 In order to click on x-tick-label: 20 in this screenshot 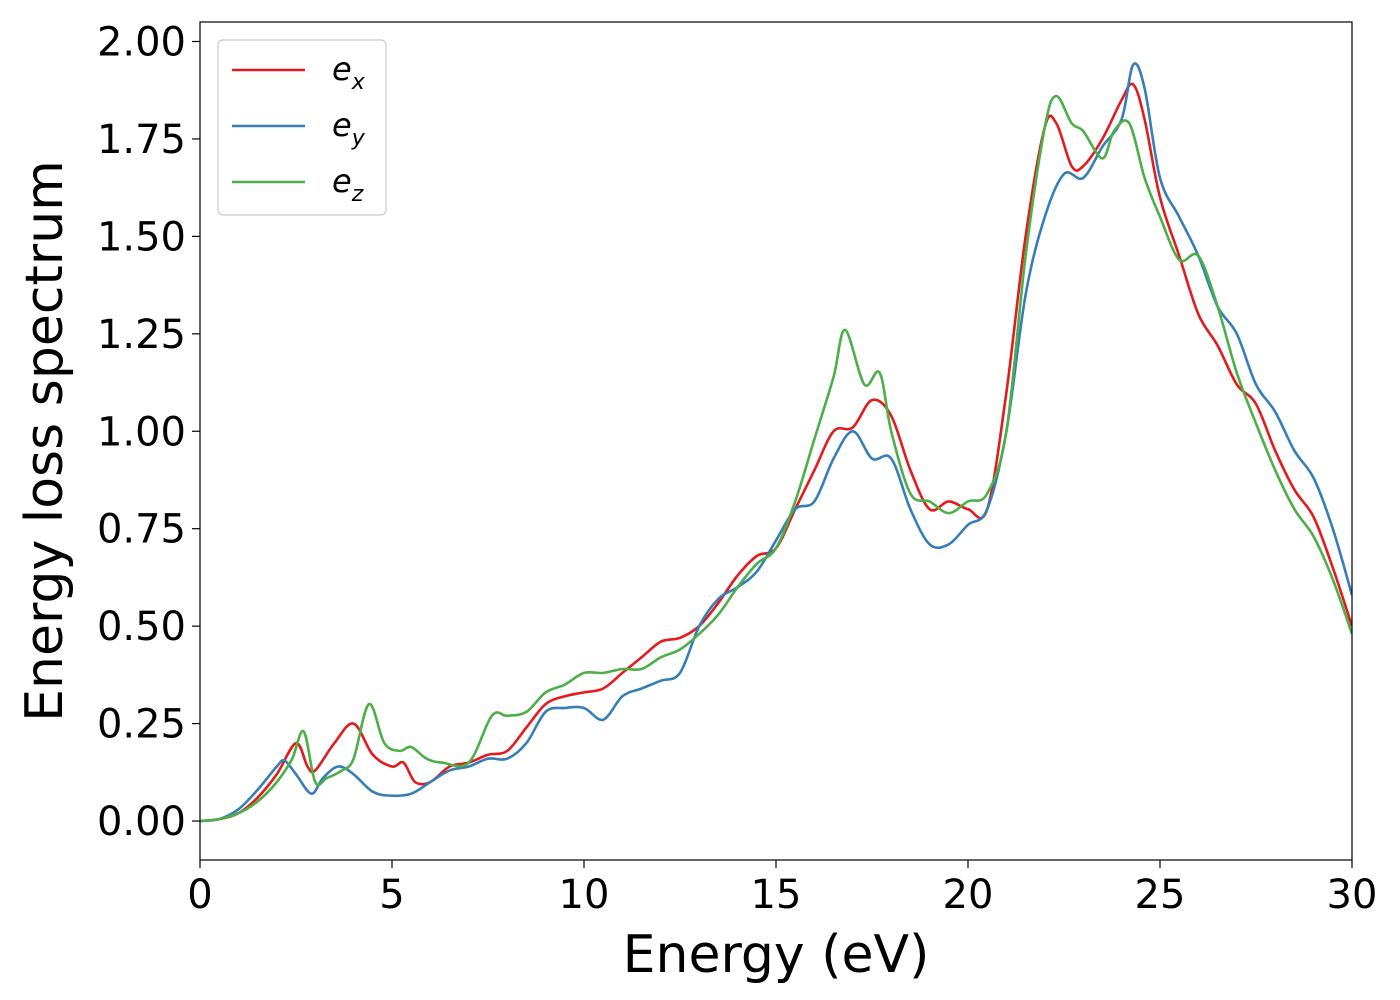, I will do `click(968, 895)`.